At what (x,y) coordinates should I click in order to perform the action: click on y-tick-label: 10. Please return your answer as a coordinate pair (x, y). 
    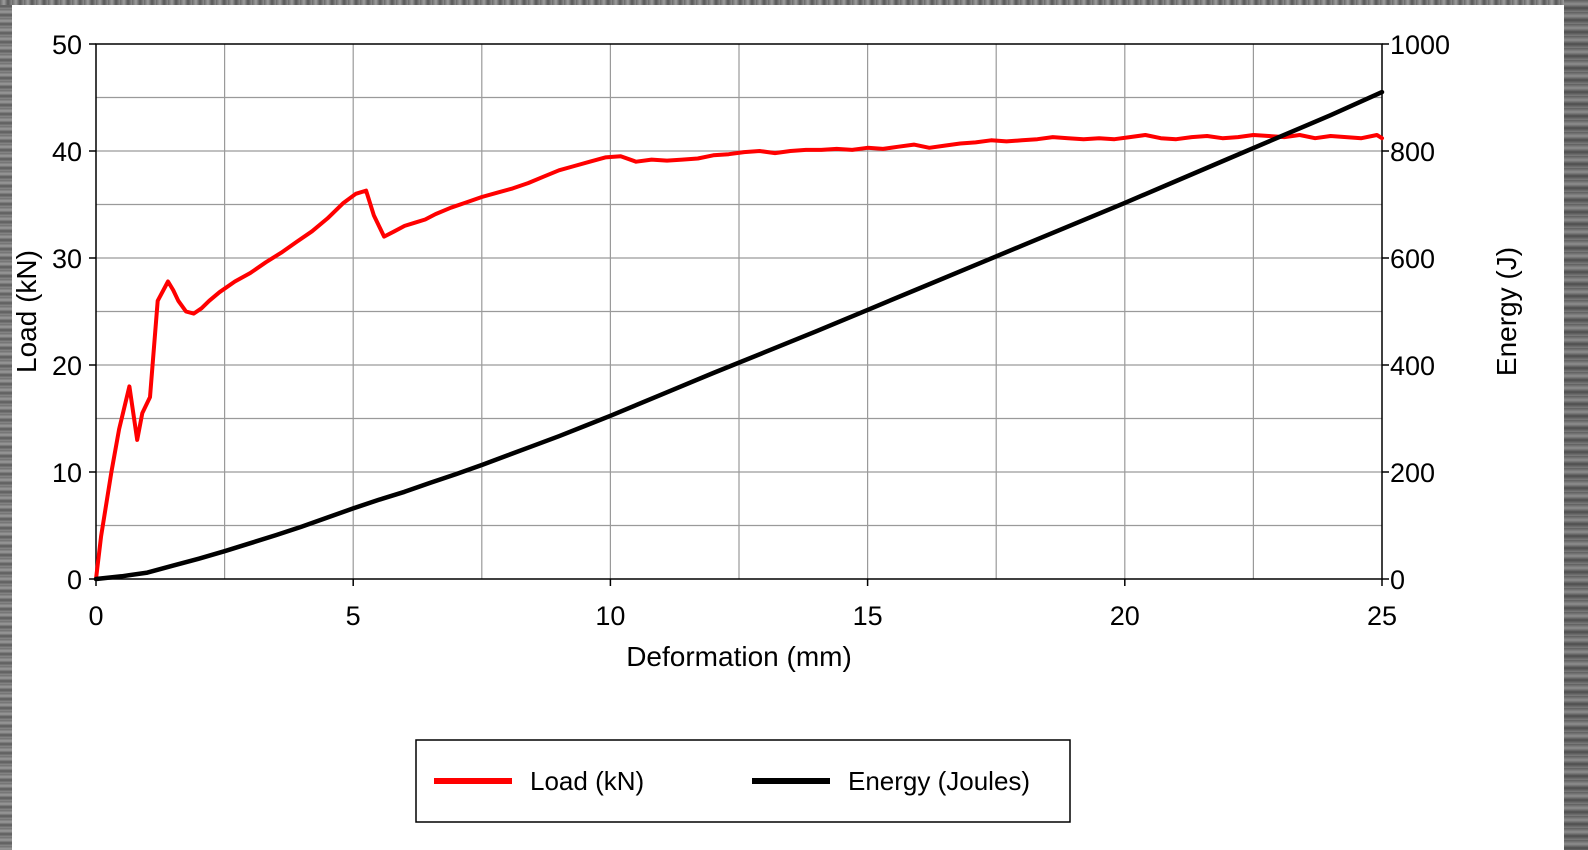
    Looking at the image, I should click on (67, 473).